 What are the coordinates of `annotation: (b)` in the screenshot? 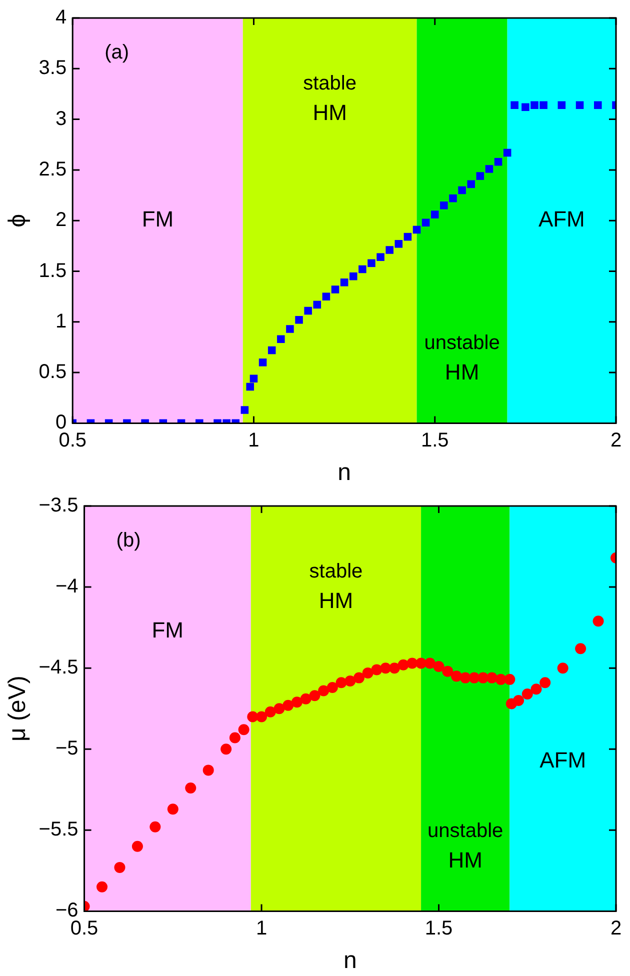 It's located at (128, 541).